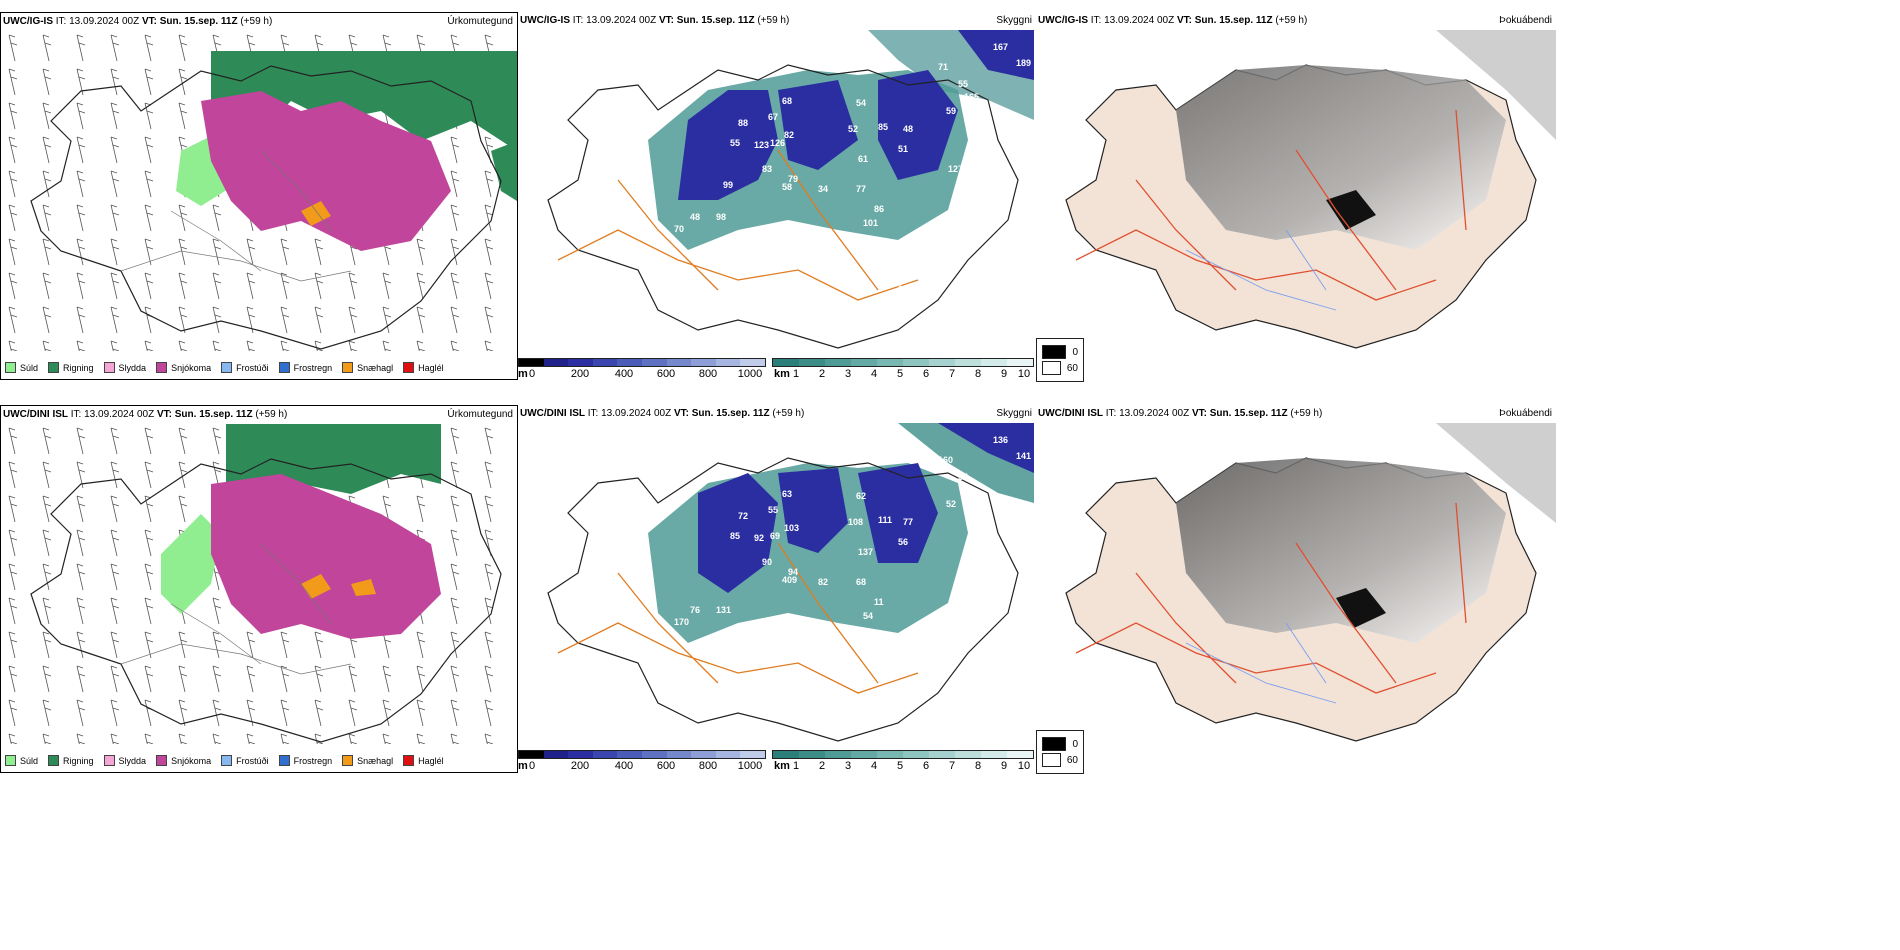 This screenshot has width=1900, height=950. What do you see at coordinates (945, 460) in the screenshot?
I see `cloud-base-label: 160` at bounding box center [945, 460].